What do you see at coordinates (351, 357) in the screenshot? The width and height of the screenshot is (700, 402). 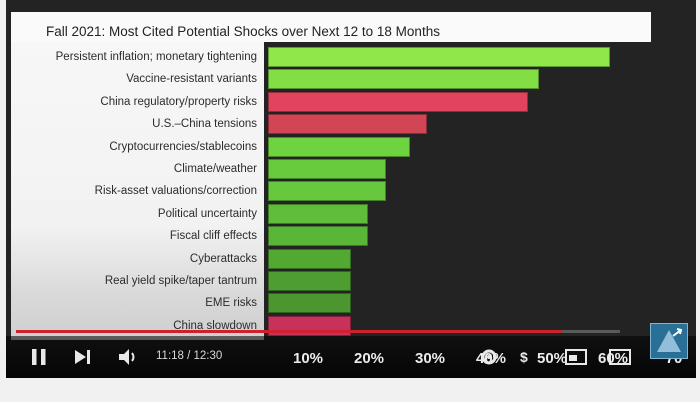 I see `control-bar: 11:18 / 12:30 $` at bounding box center [351, 357].